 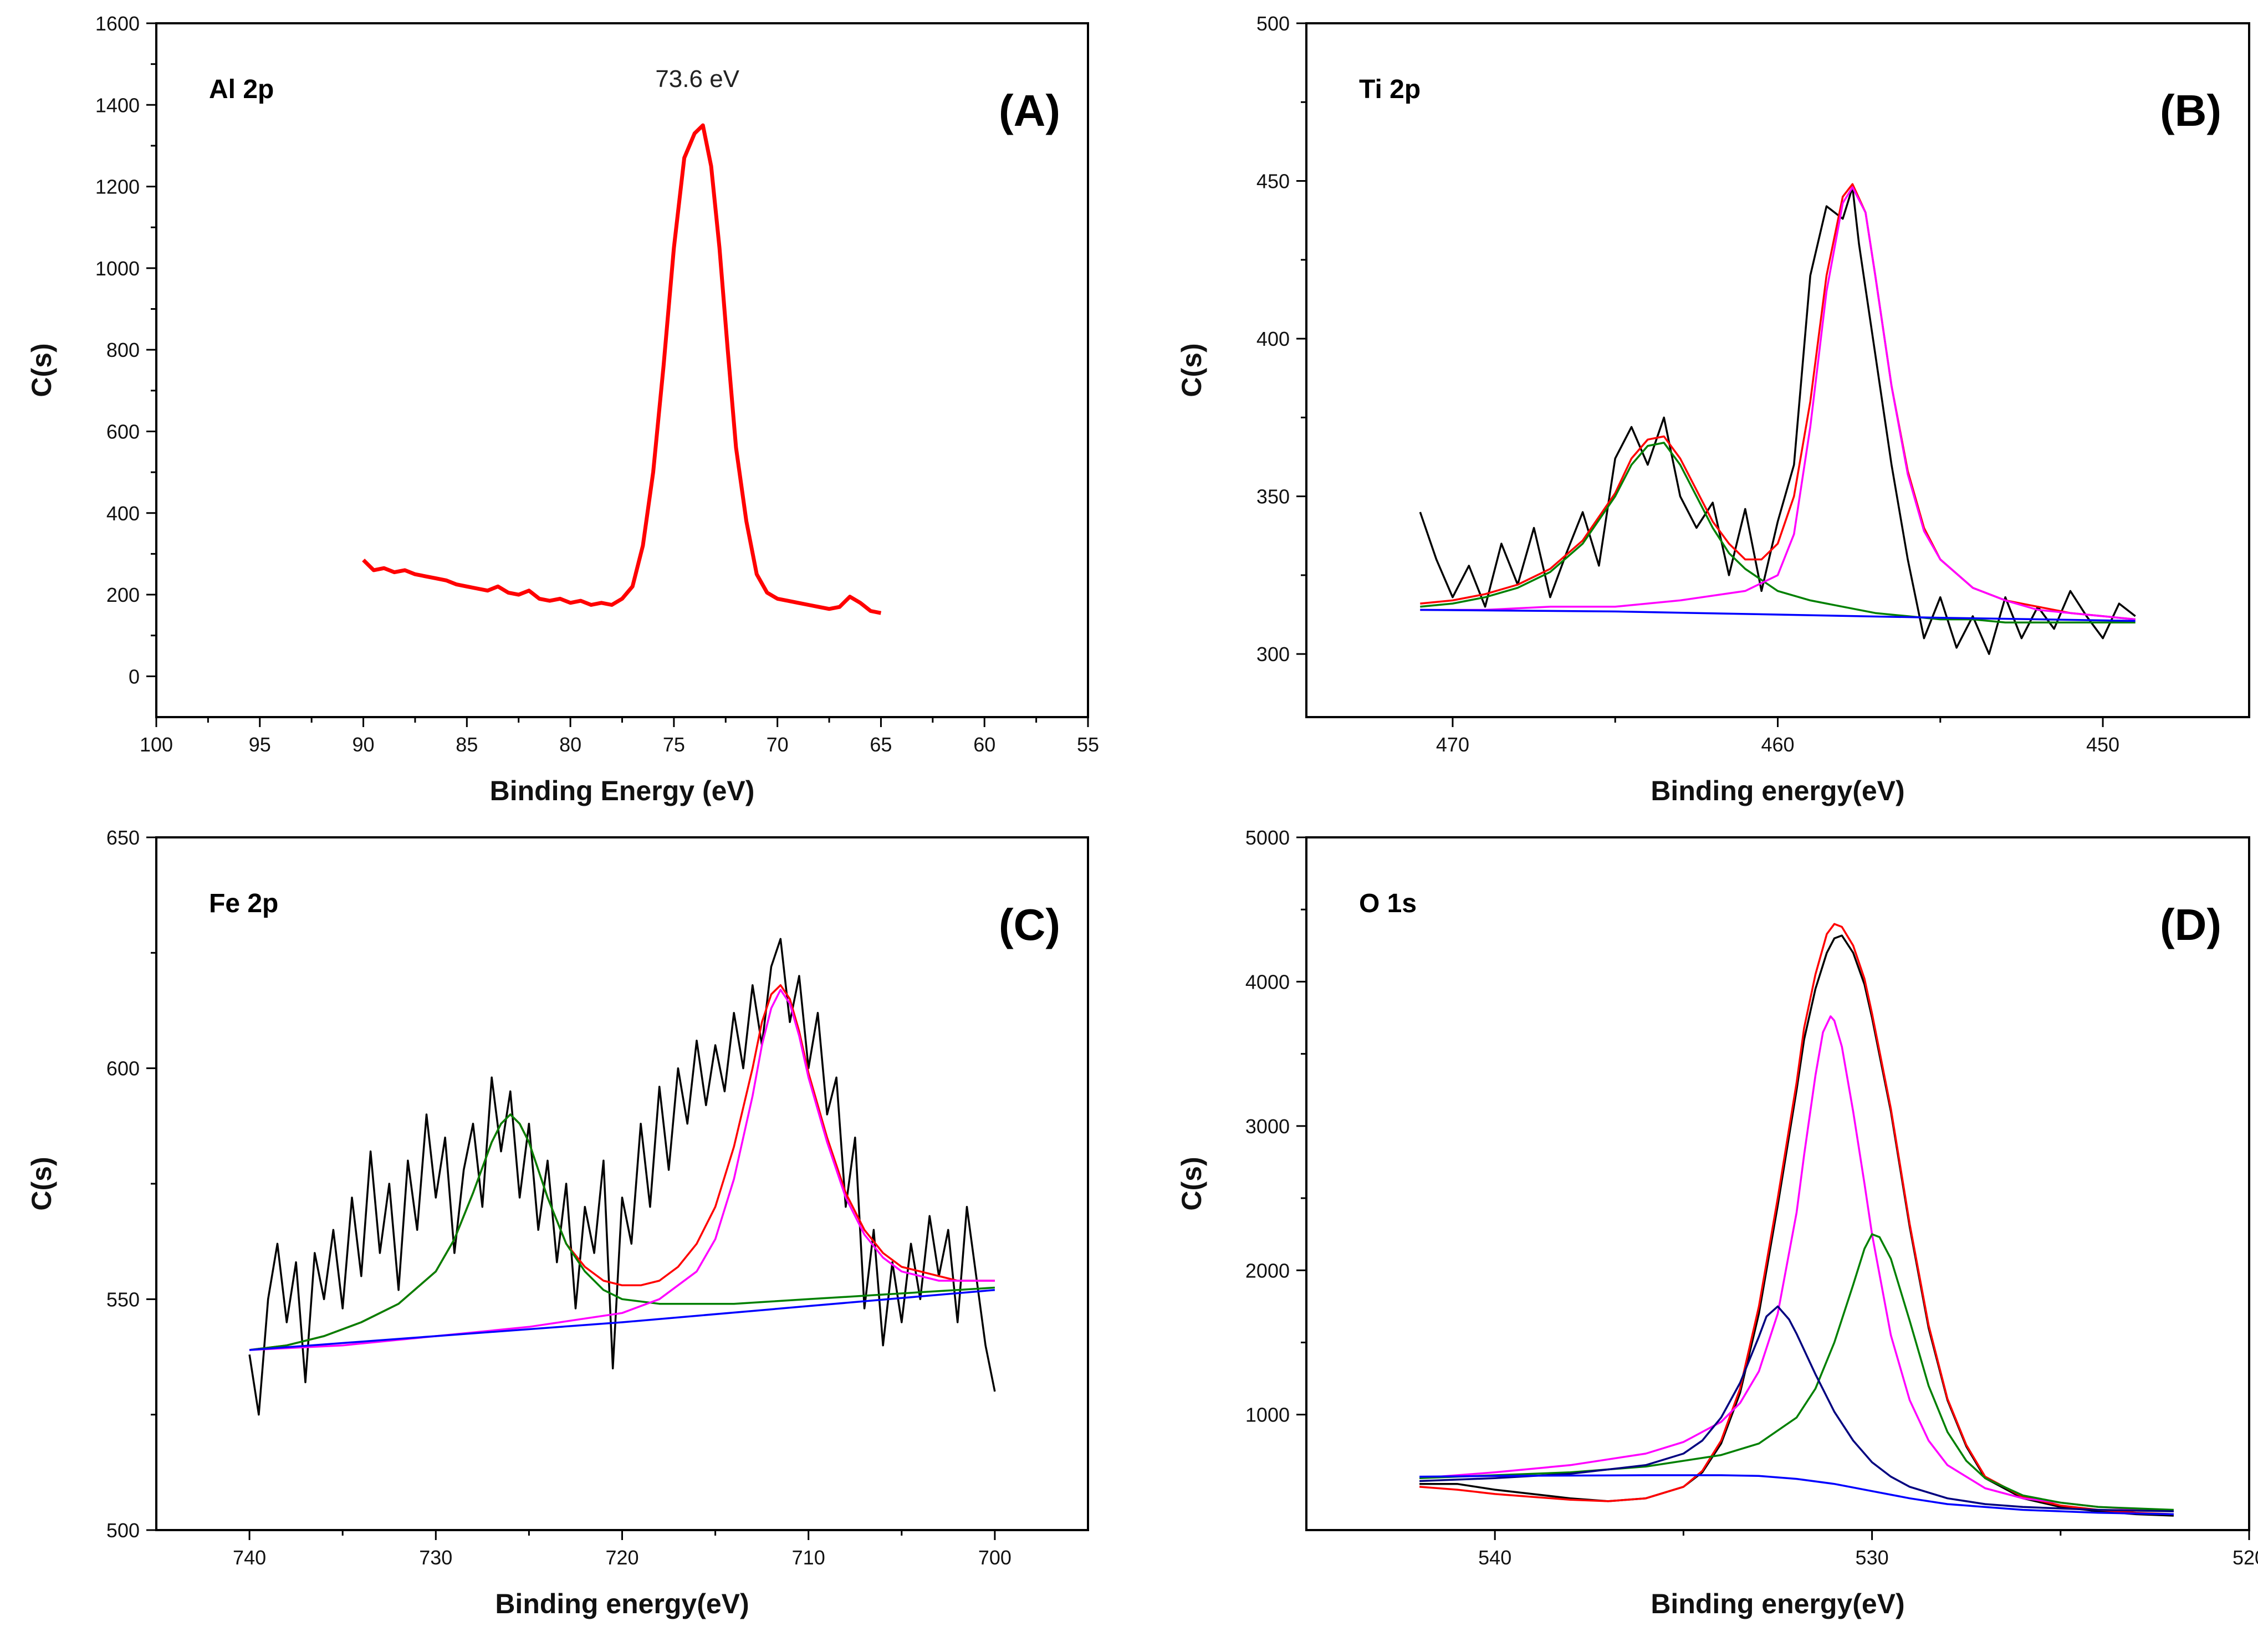 What do you see at coordinates (1777, 744) in the screenshot?
I see `x-tick-label: 460` at bounding box center [1777, 744].